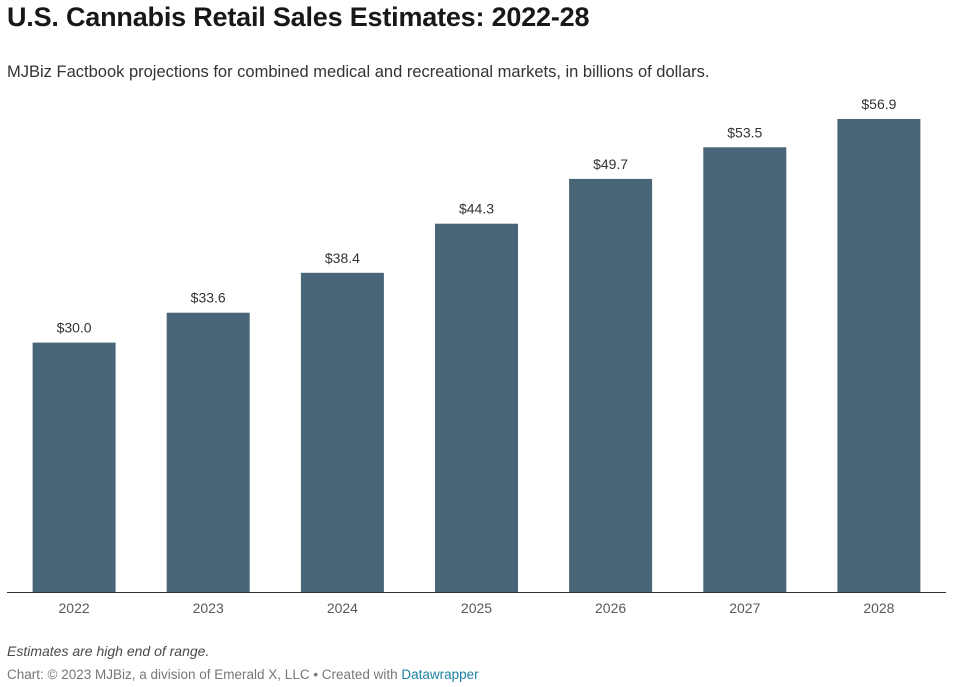 Image resolution: width=953 pixels, height=687 pixels. I want to click on chart-note: Estimates are high end of range., so click(108, 651).